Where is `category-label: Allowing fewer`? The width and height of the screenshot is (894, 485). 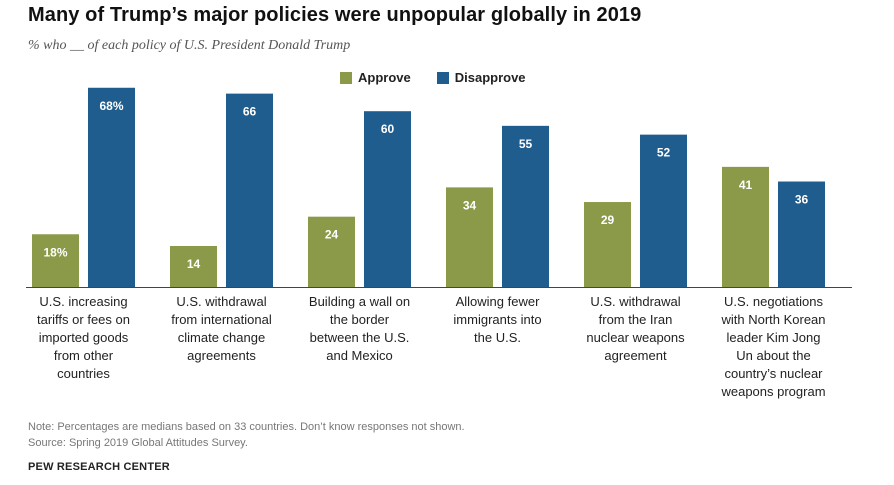
category-label: Allowing fewer is located at coordinates (498, 301).